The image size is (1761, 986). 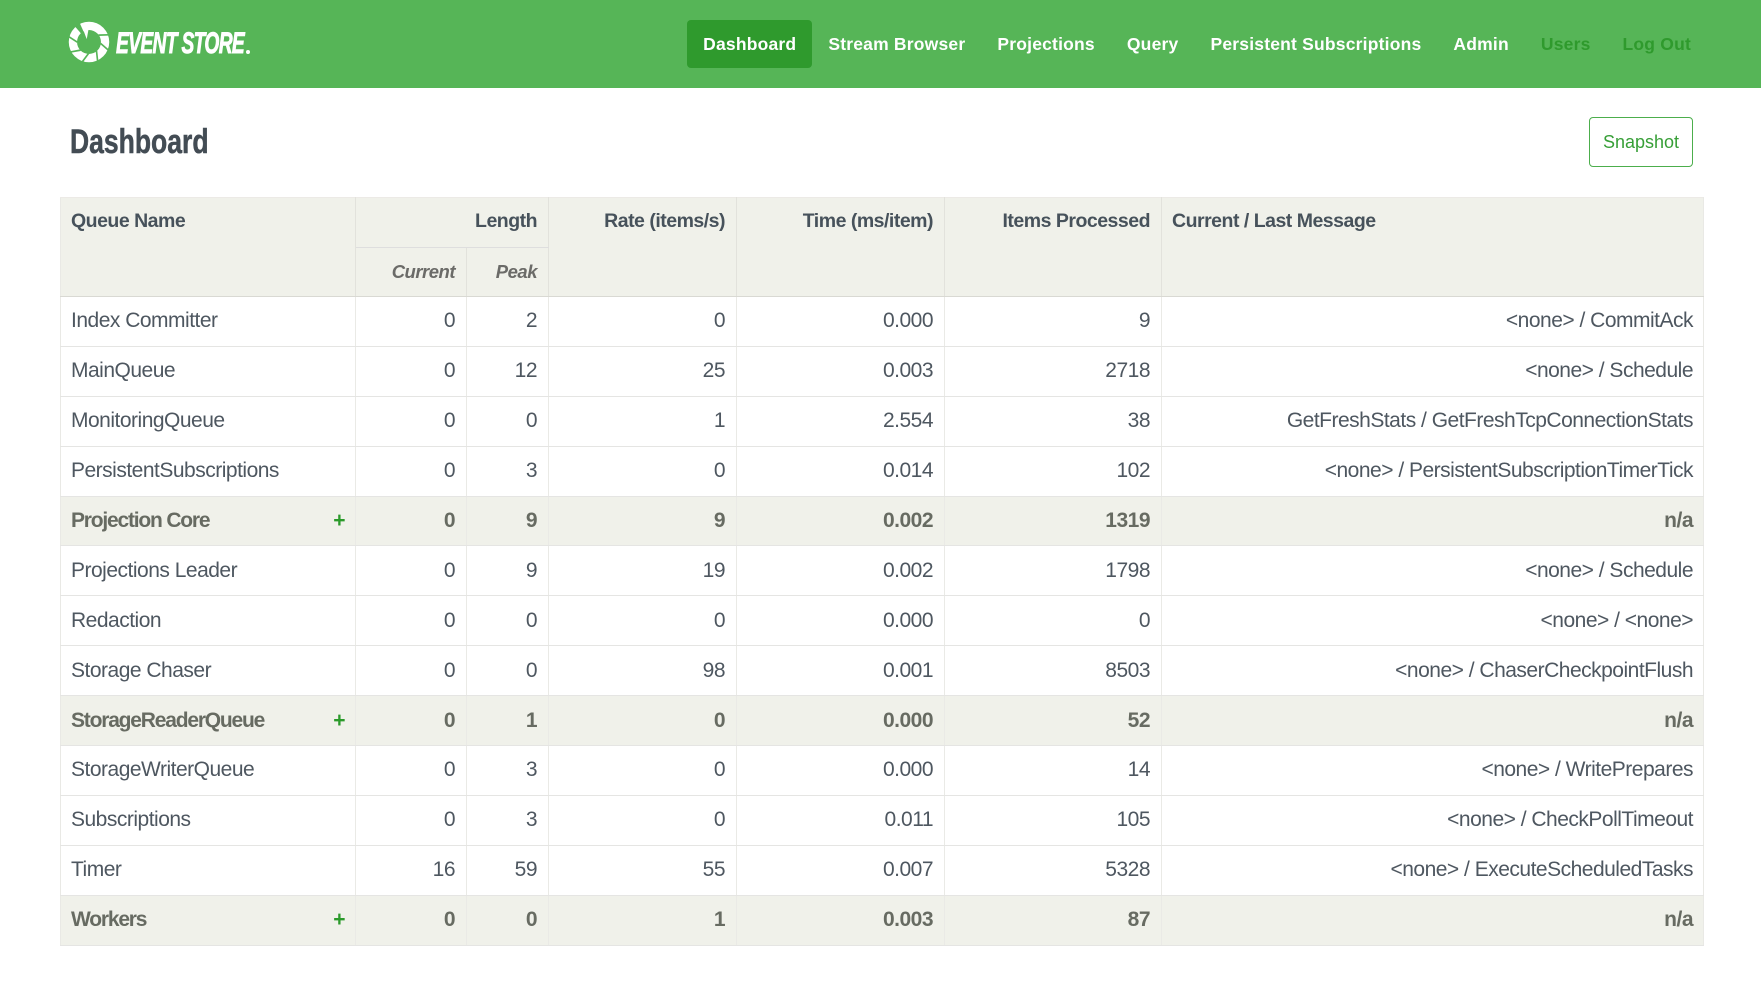 I want to click on queue-name: StorageWriterQueue, so click(x=163, y=770).